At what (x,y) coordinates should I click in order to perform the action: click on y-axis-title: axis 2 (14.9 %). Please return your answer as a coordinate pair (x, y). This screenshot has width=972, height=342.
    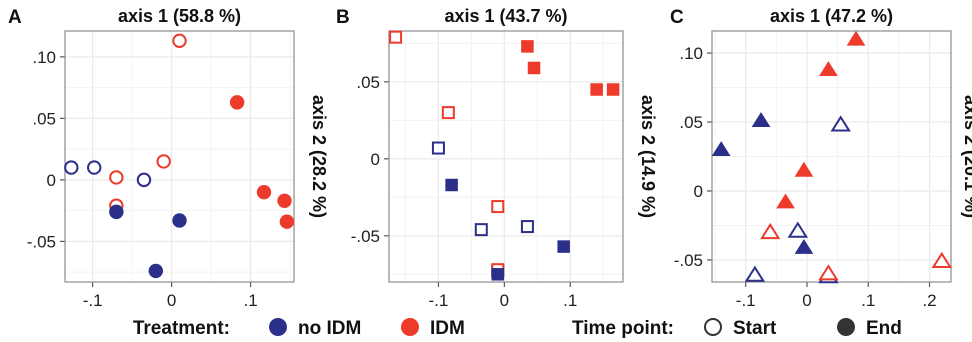
    Looking at the image, I should click on (648, 156).